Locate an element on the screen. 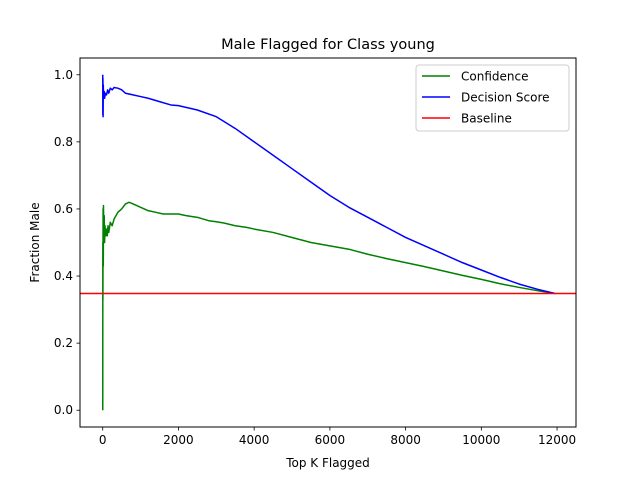  legend-label-2: Baseline is located at coordinates (486, 119).